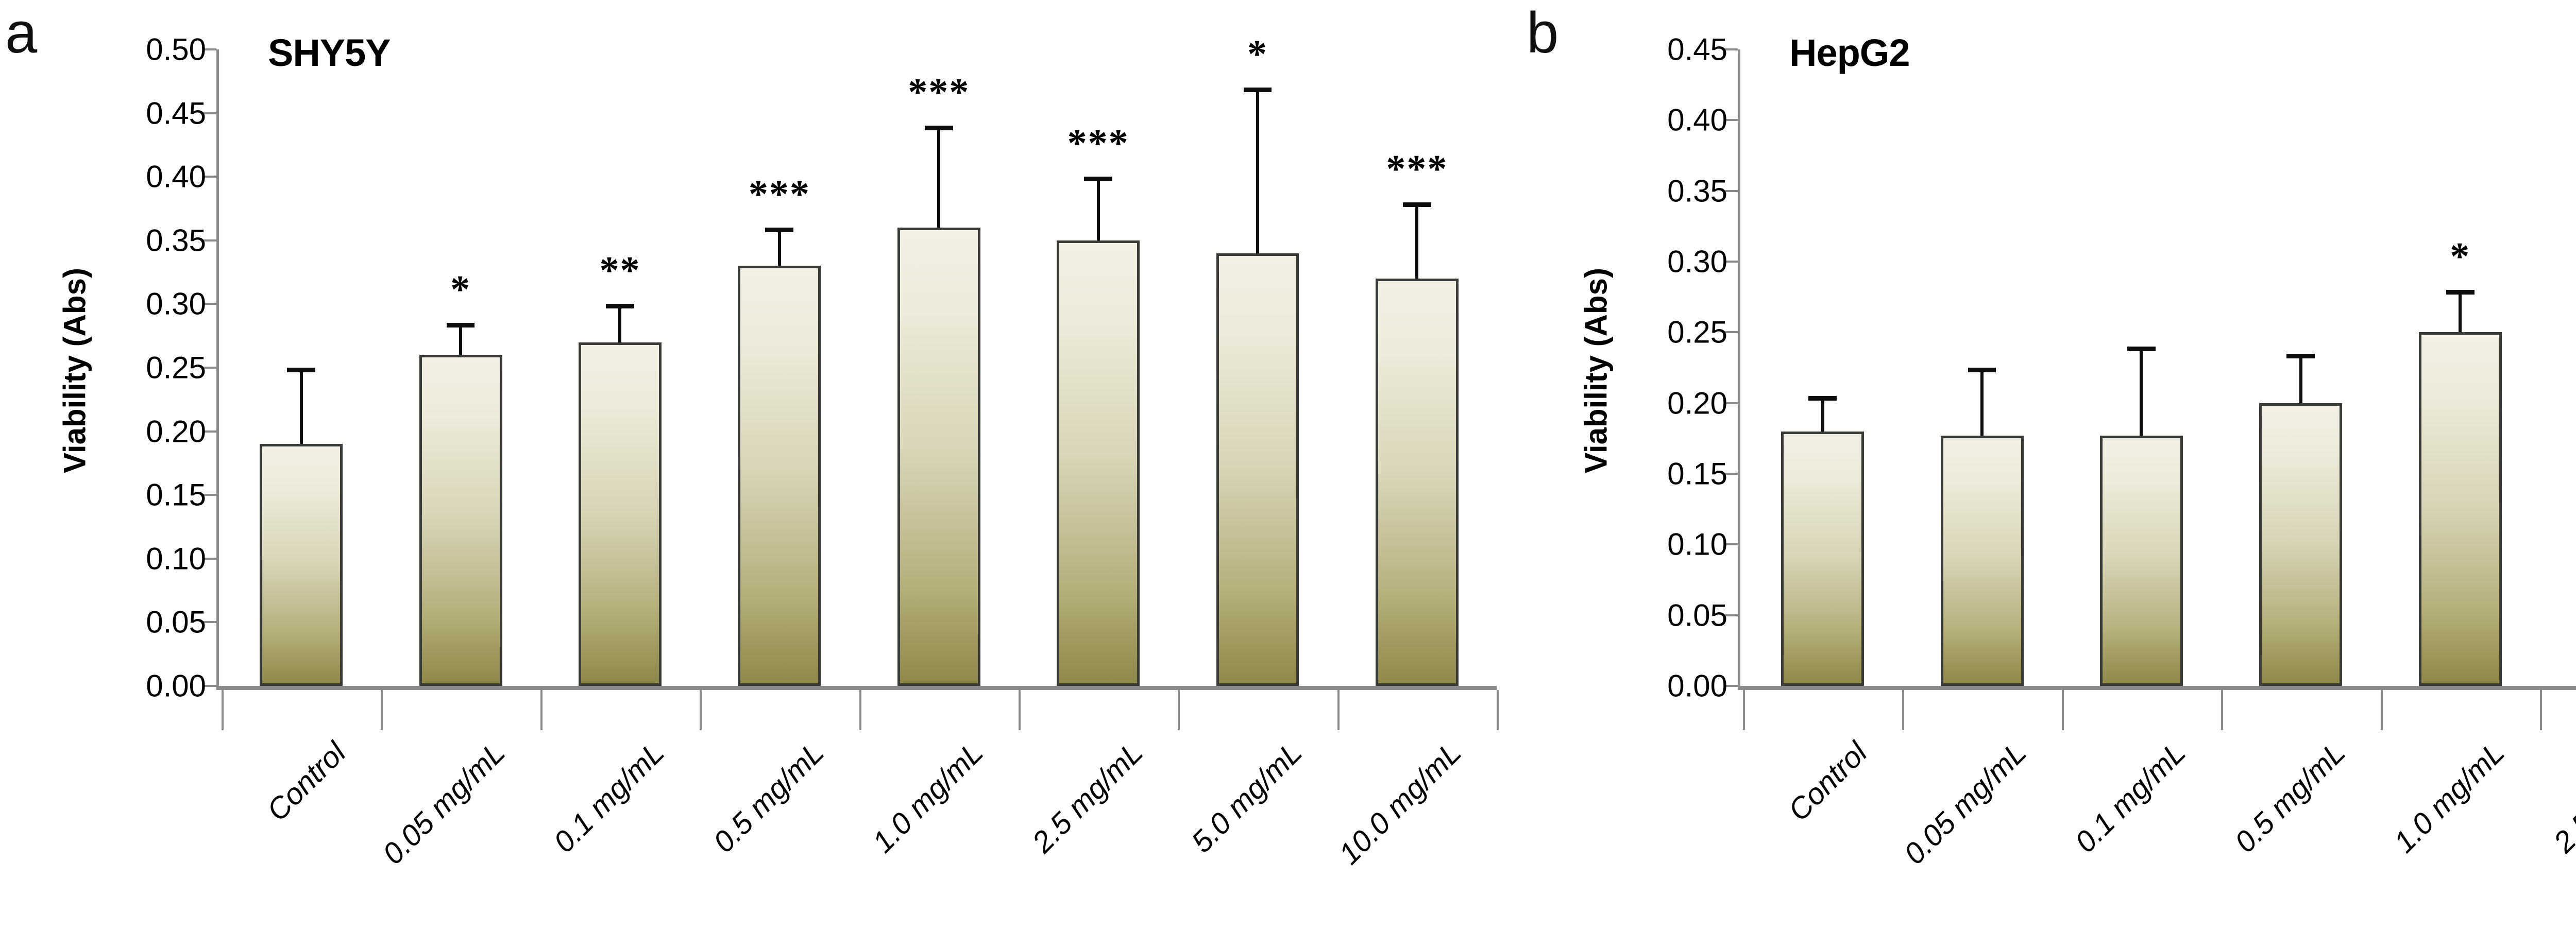 This screenshot has height=931, width=2576. I want to click on chart-title: SHY5Y, so click(329, 52).